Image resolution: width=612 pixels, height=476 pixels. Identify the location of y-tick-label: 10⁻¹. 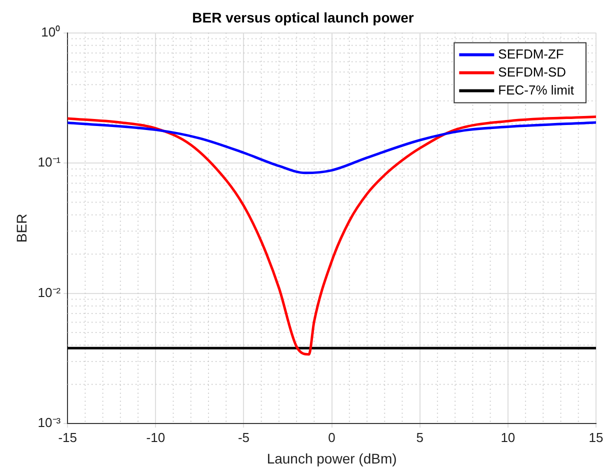
(50, 162).